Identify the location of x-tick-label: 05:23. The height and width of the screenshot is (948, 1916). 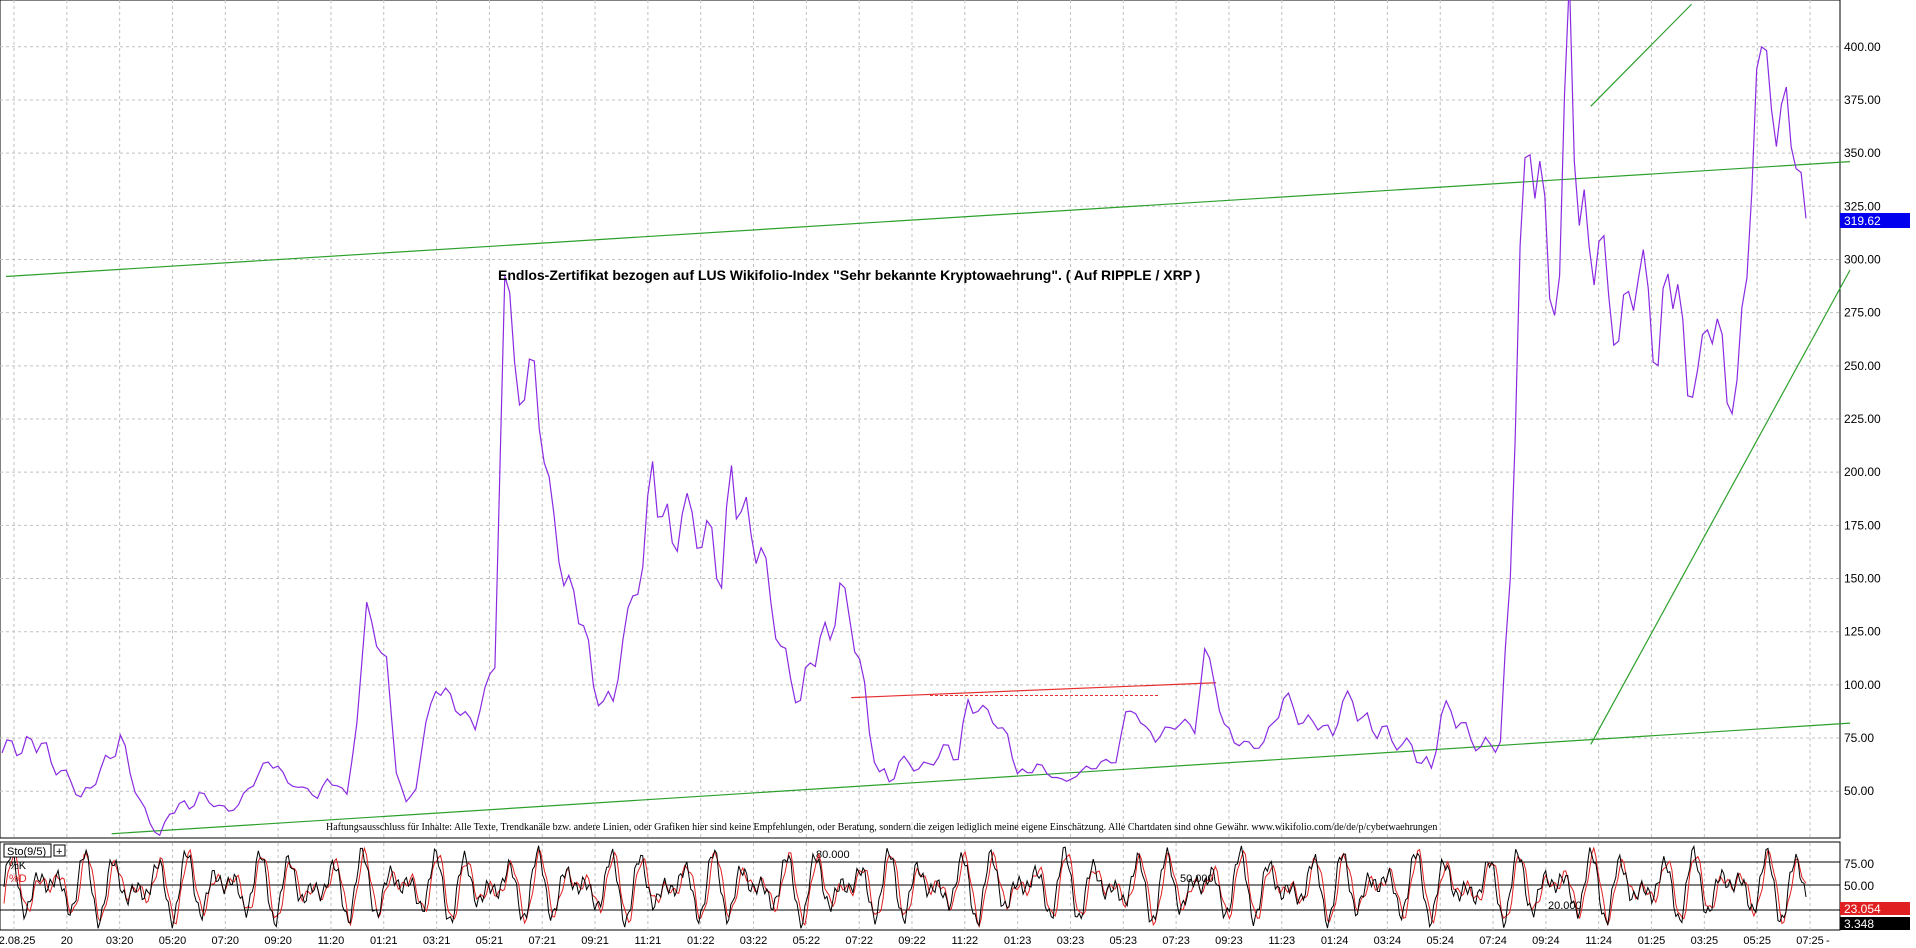
(1124, 941).